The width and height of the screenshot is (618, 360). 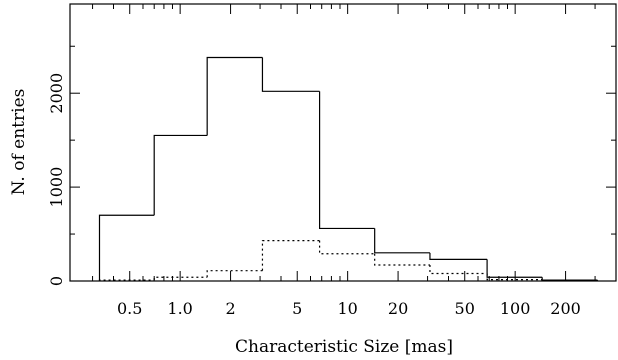 I want to click on x-axis-label: Characteristic Size [mas], so click(x=344, y=347).